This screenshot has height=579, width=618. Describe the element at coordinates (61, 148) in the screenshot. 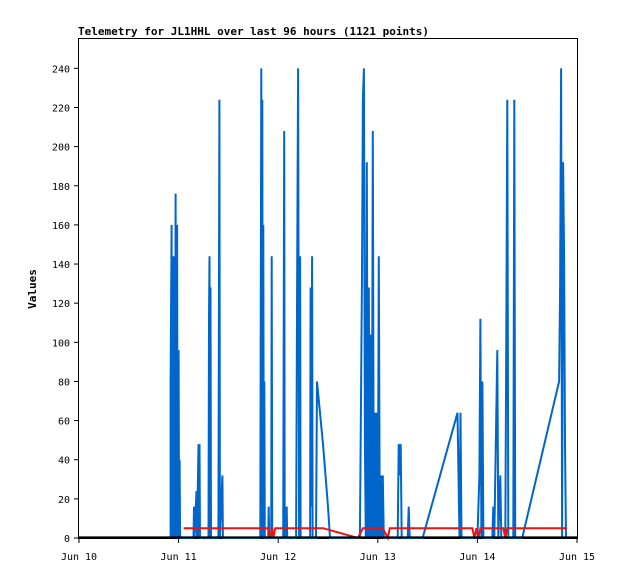

I see `y-tick-label: 200` at that location.